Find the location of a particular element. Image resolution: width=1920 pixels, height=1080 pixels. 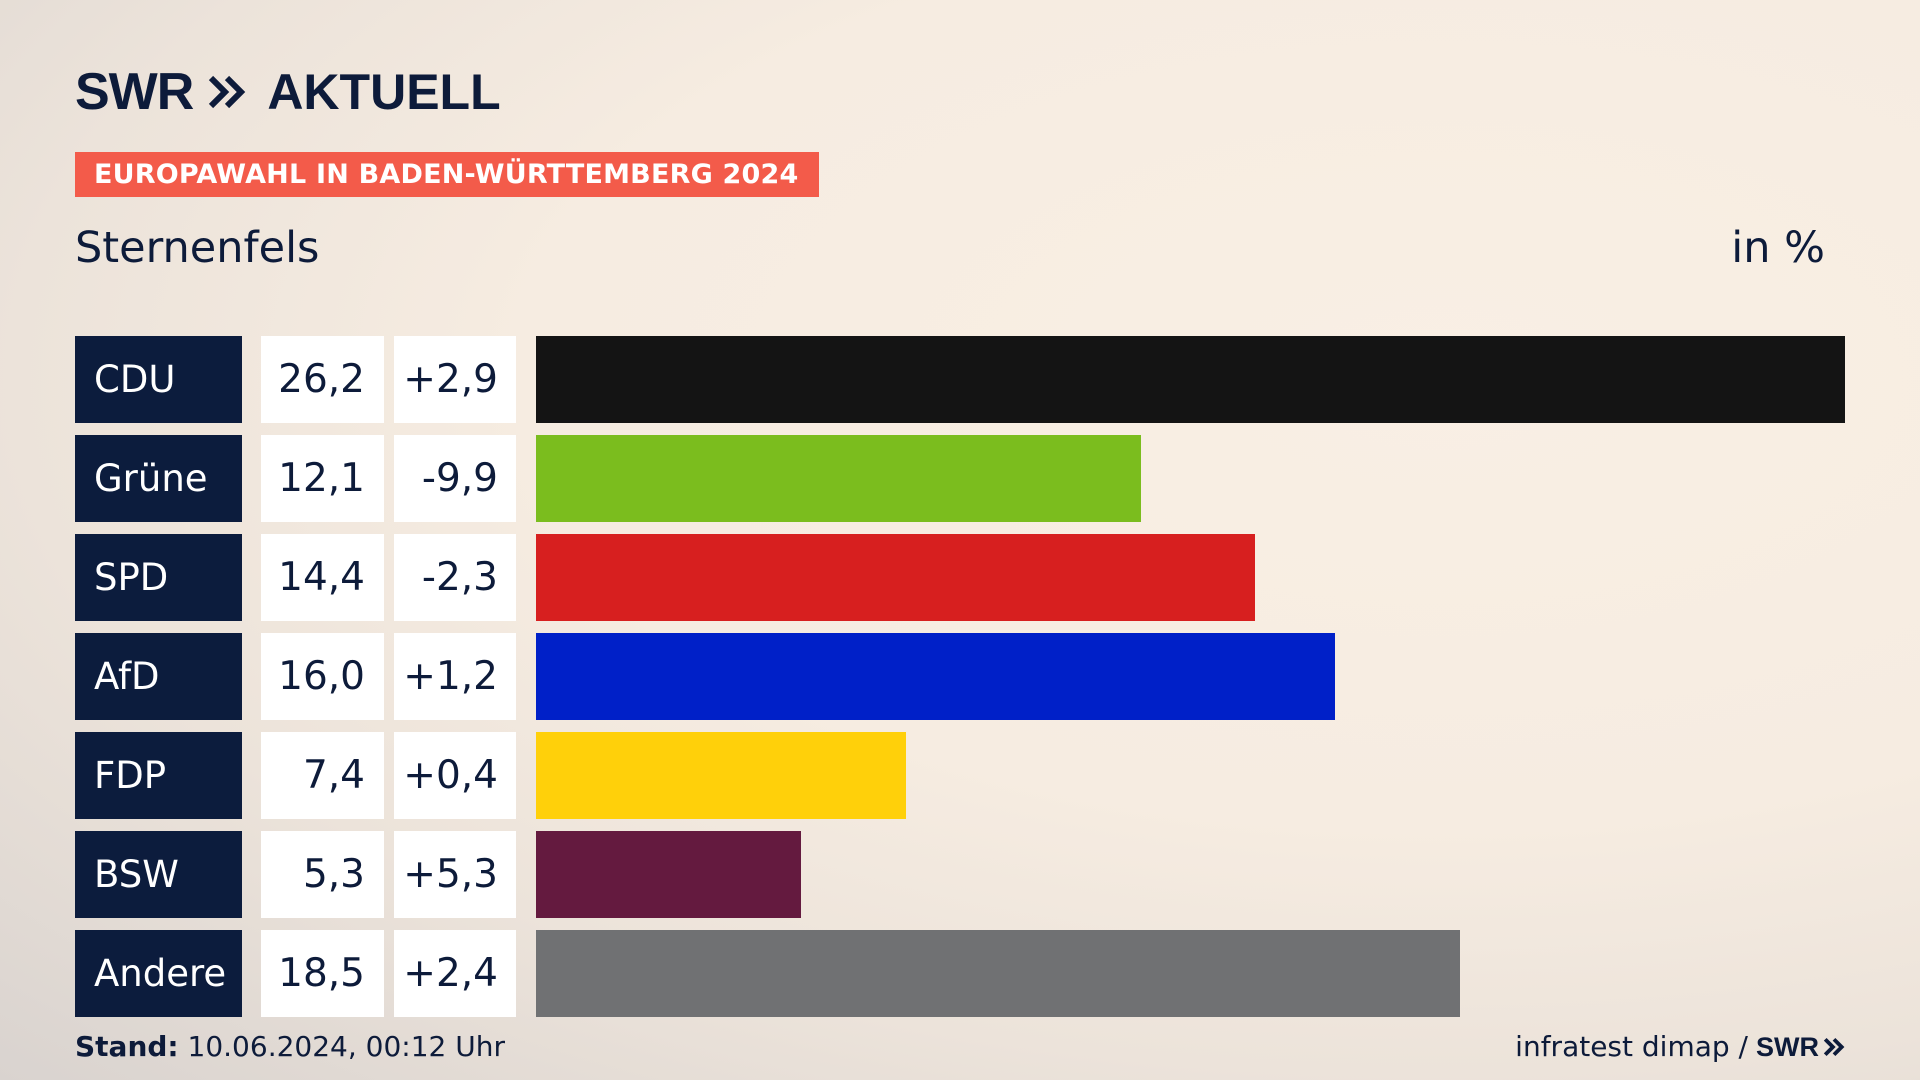

vote-change-value: +0,4 is located at coordinates (455, 775).